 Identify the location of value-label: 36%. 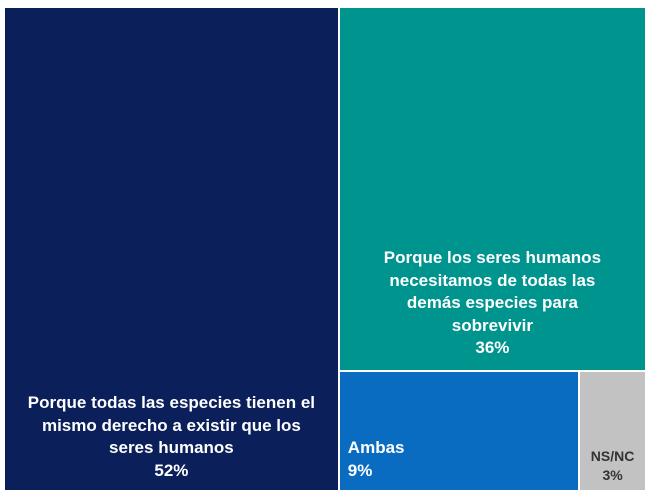
(492, 348).